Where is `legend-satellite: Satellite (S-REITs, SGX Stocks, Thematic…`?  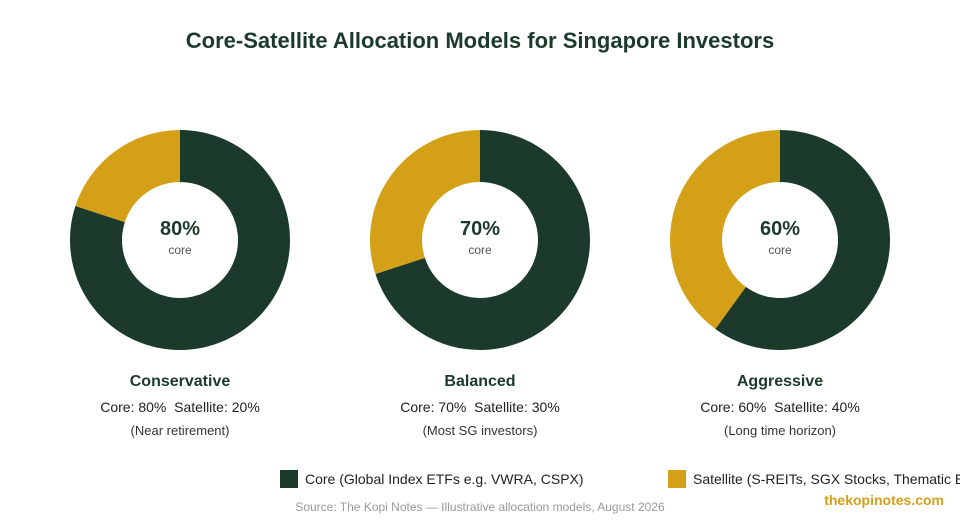 legend-satellite: Satellite (S-REITs, SGX Stocks, Thematic… is located at coordinates (814, 479).